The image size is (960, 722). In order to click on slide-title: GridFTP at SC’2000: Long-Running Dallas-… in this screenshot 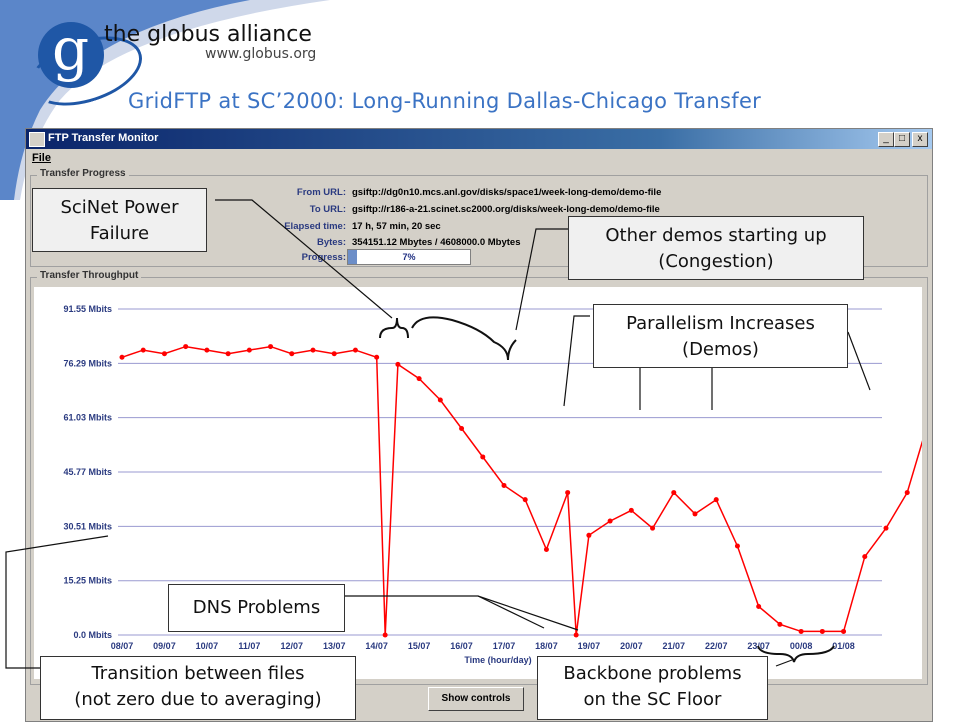, I will do `click(445, 101)`.